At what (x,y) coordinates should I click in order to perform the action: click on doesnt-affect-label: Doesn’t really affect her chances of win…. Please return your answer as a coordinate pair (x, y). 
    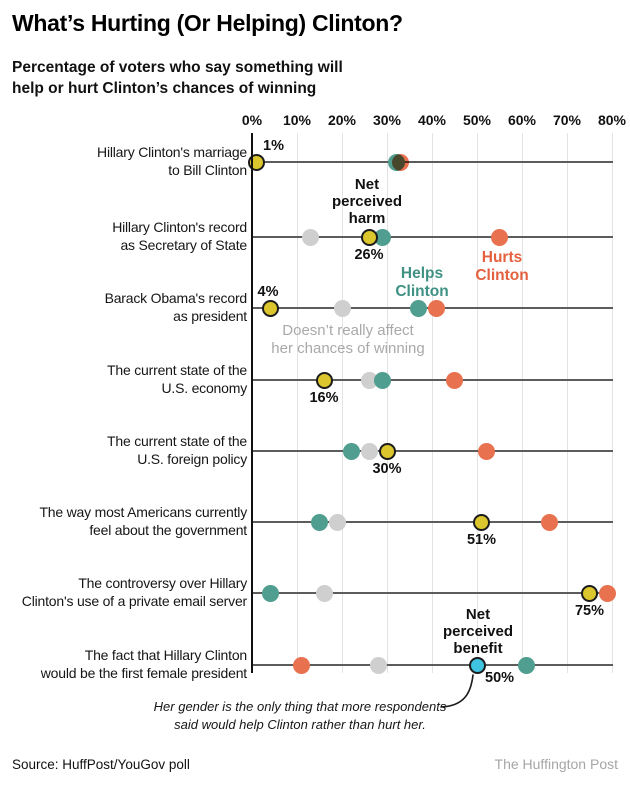
    Looking at the image, I should click on (348, 339).